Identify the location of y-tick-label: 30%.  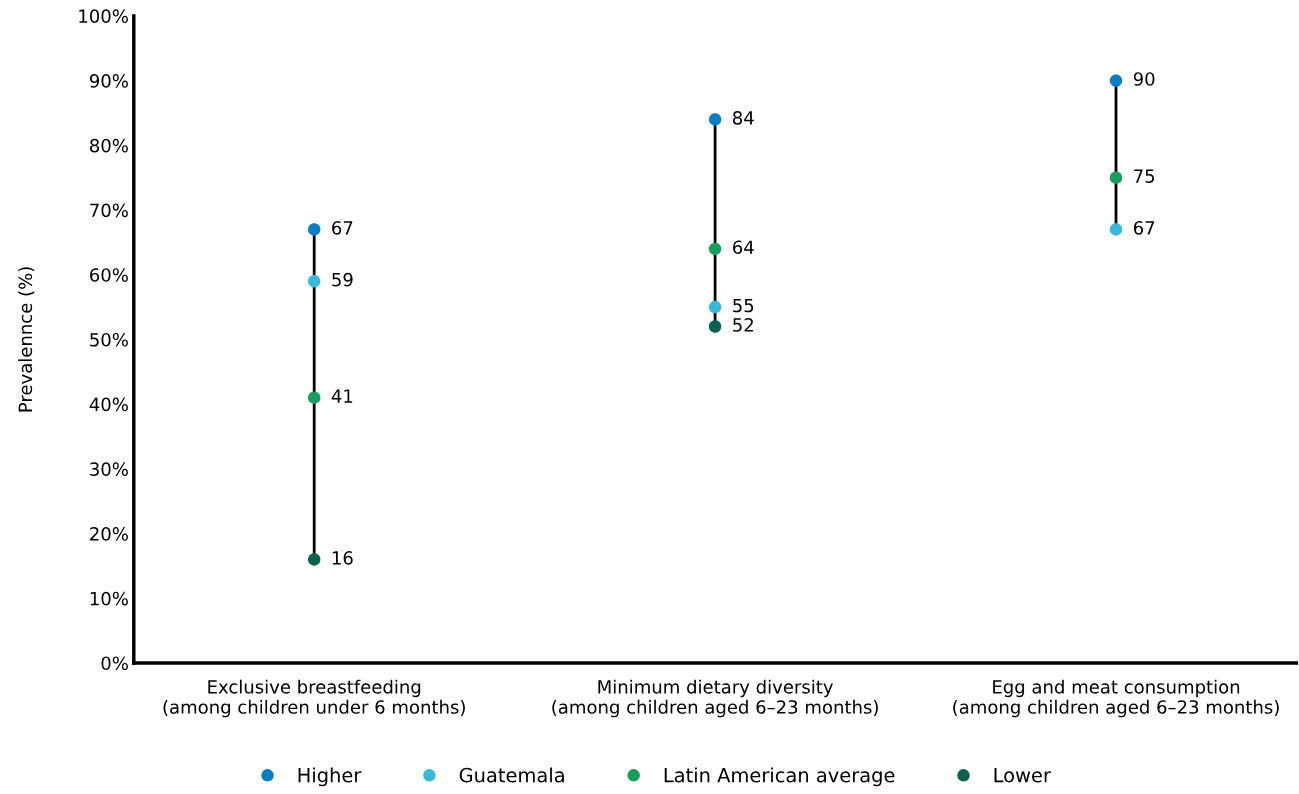
(109, 469).